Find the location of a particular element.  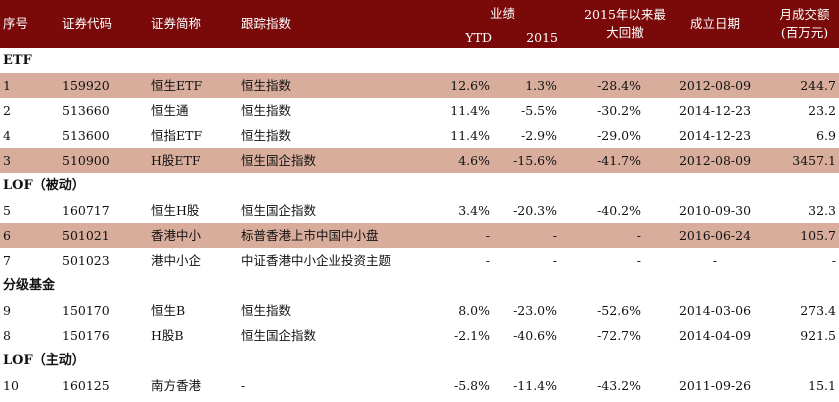

table-cell: 3457.1 is located at coordinates (814, 160).